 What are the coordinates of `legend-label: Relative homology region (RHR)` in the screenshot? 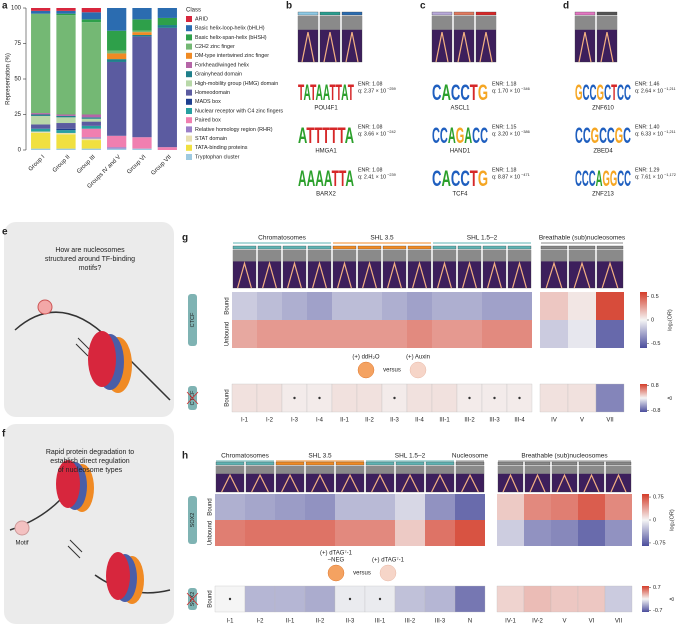 It's located at (234, 130).